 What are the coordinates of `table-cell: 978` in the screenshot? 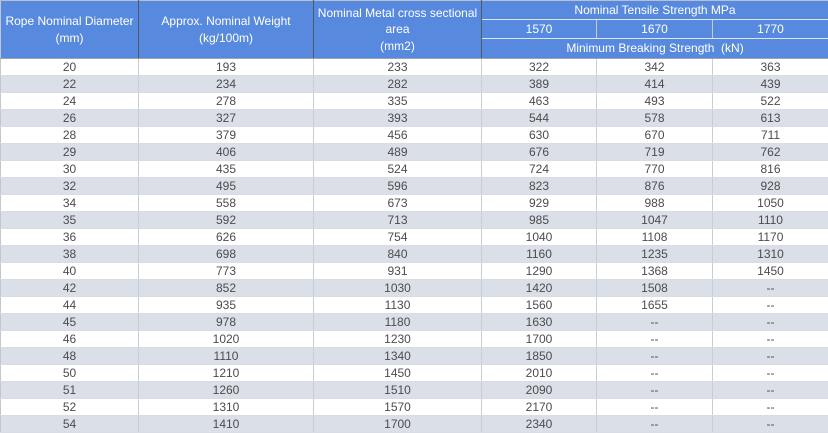 It's located at (226, 322).